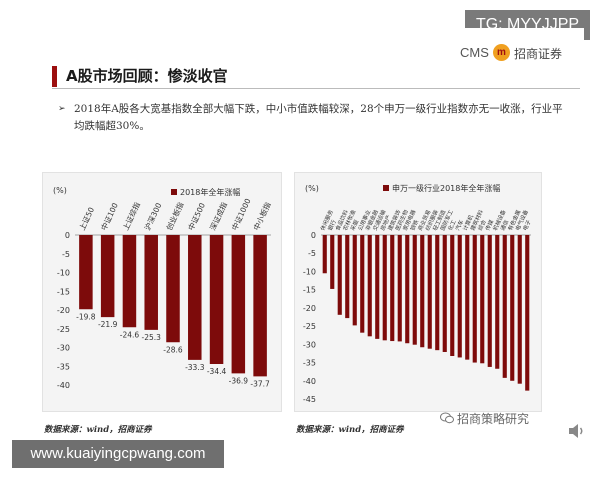 This screenshot has height=480, width=600. What do you see at coordinates (195, 367) in the screenshot?
I see `data-label: -33.3` at bounding box center [195, 367].